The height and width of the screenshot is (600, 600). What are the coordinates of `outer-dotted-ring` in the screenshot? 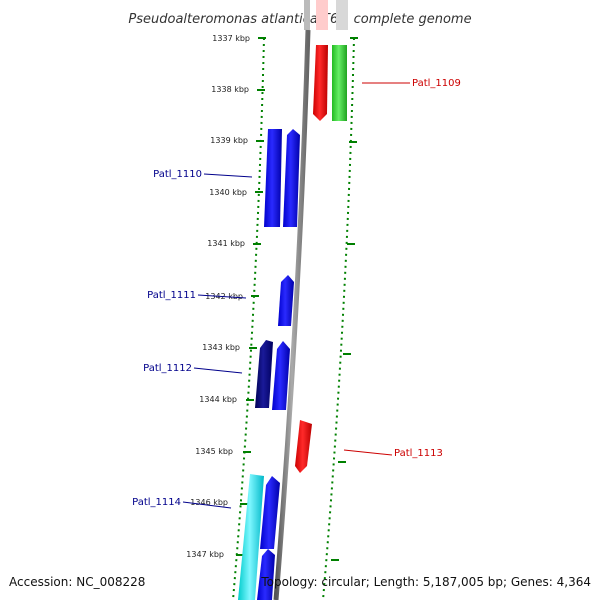 It's located at (338, 318).